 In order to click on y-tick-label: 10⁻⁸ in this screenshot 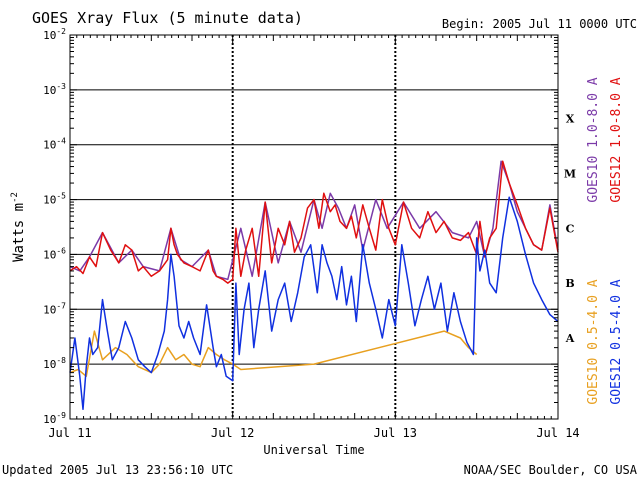, I will do `click(54, 363)`.